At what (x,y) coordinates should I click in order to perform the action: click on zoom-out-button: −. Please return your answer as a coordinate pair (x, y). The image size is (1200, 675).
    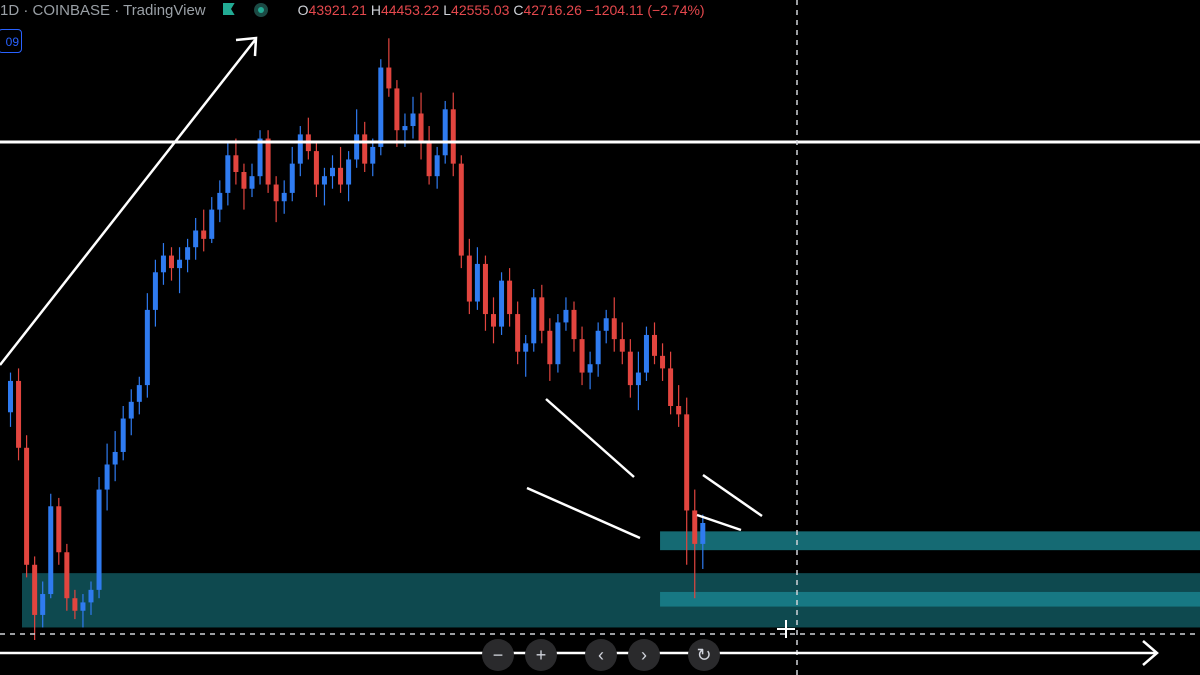
    Looking at the image, I should click on (498, 655).